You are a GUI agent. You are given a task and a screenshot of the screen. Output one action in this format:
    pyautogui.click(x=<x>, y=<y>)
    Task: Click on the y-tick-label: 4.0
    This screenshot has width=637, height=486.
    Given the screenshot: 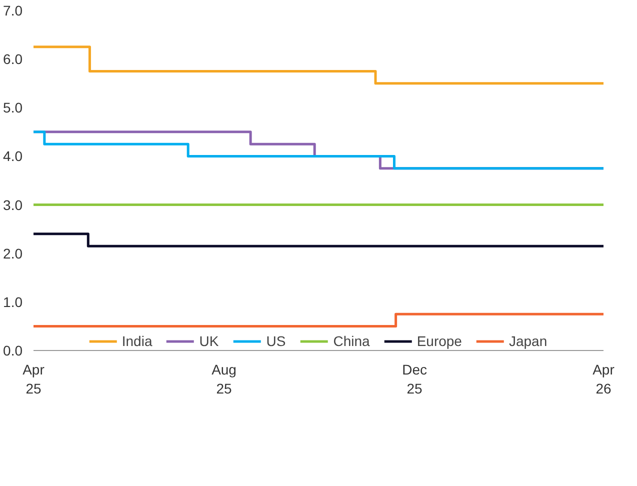 What is the action you would take?
    pyautogui.click(x=13, y=156)
    